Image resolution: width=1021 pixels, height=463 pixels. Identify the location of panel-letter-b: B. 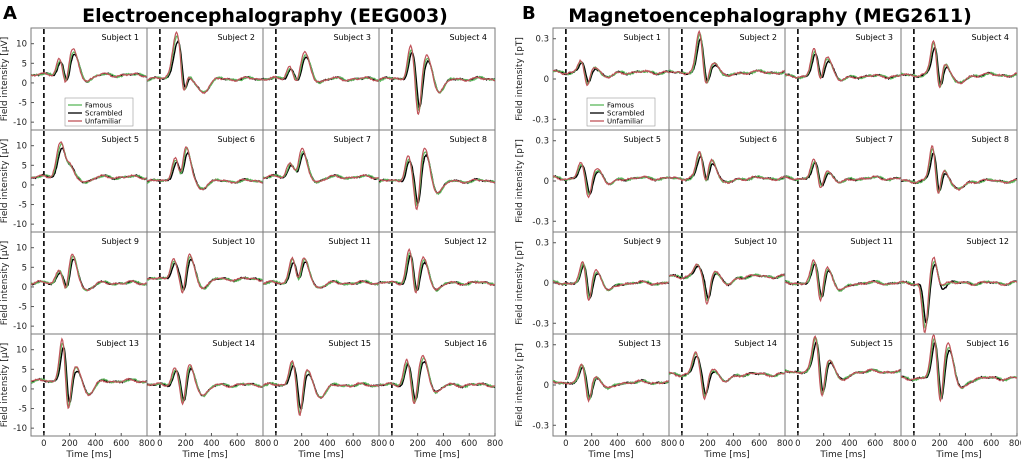
(529, 13).